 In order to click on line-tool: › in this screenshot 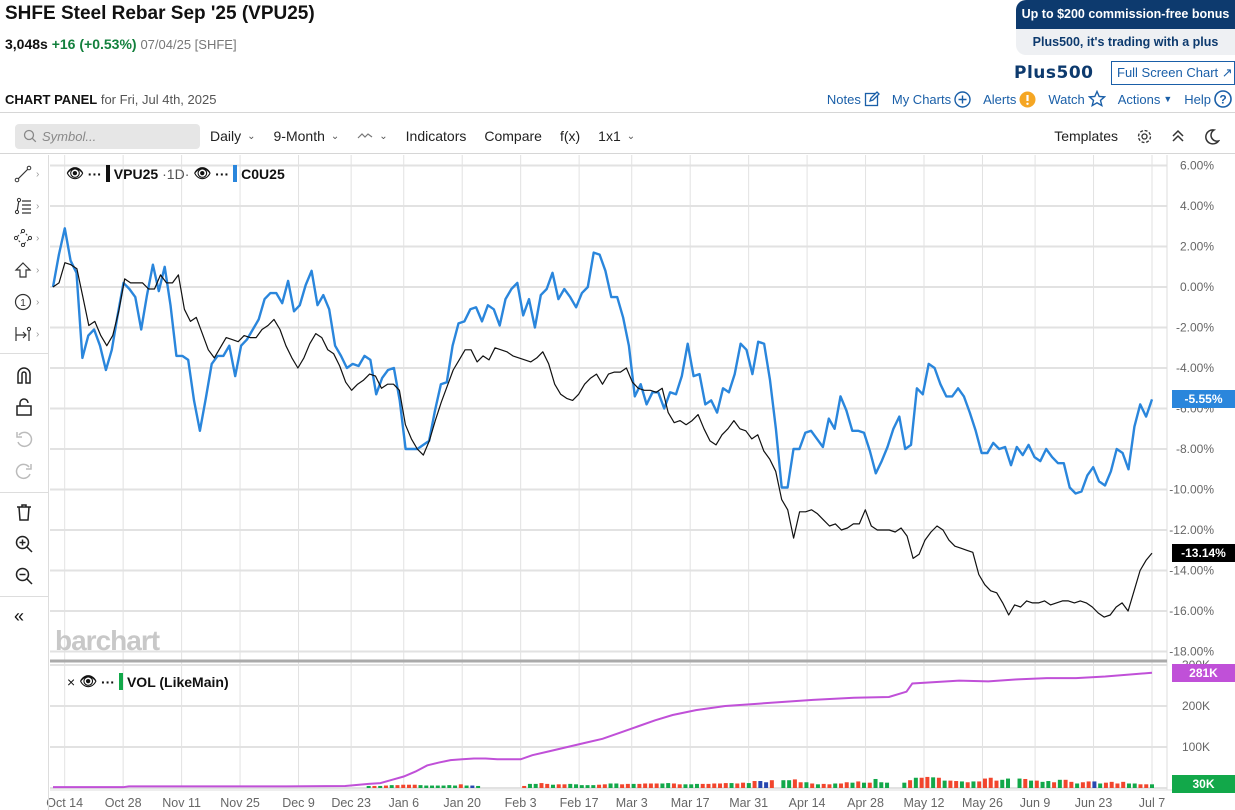, I will do `click(31, 174)`.